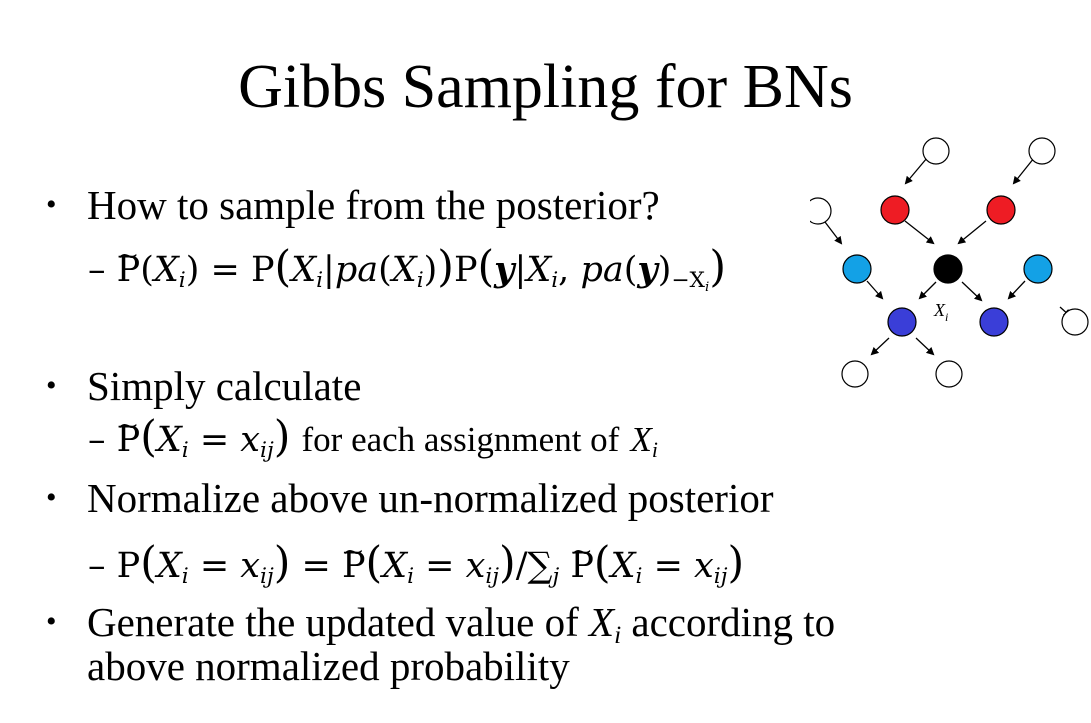 The width and height of the screenshot is (1091, 723). Describe the element at coordinates (948, 269) in the screenshot. I see `target-node` at that location.